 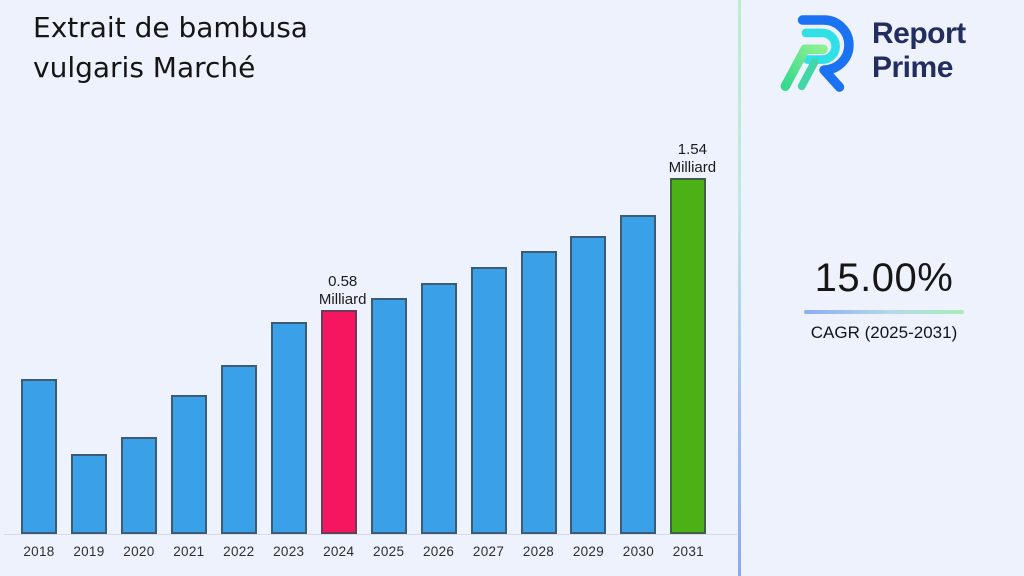 I want to click on x-tick-label-2023: 2023, so click(x=289, y=551).